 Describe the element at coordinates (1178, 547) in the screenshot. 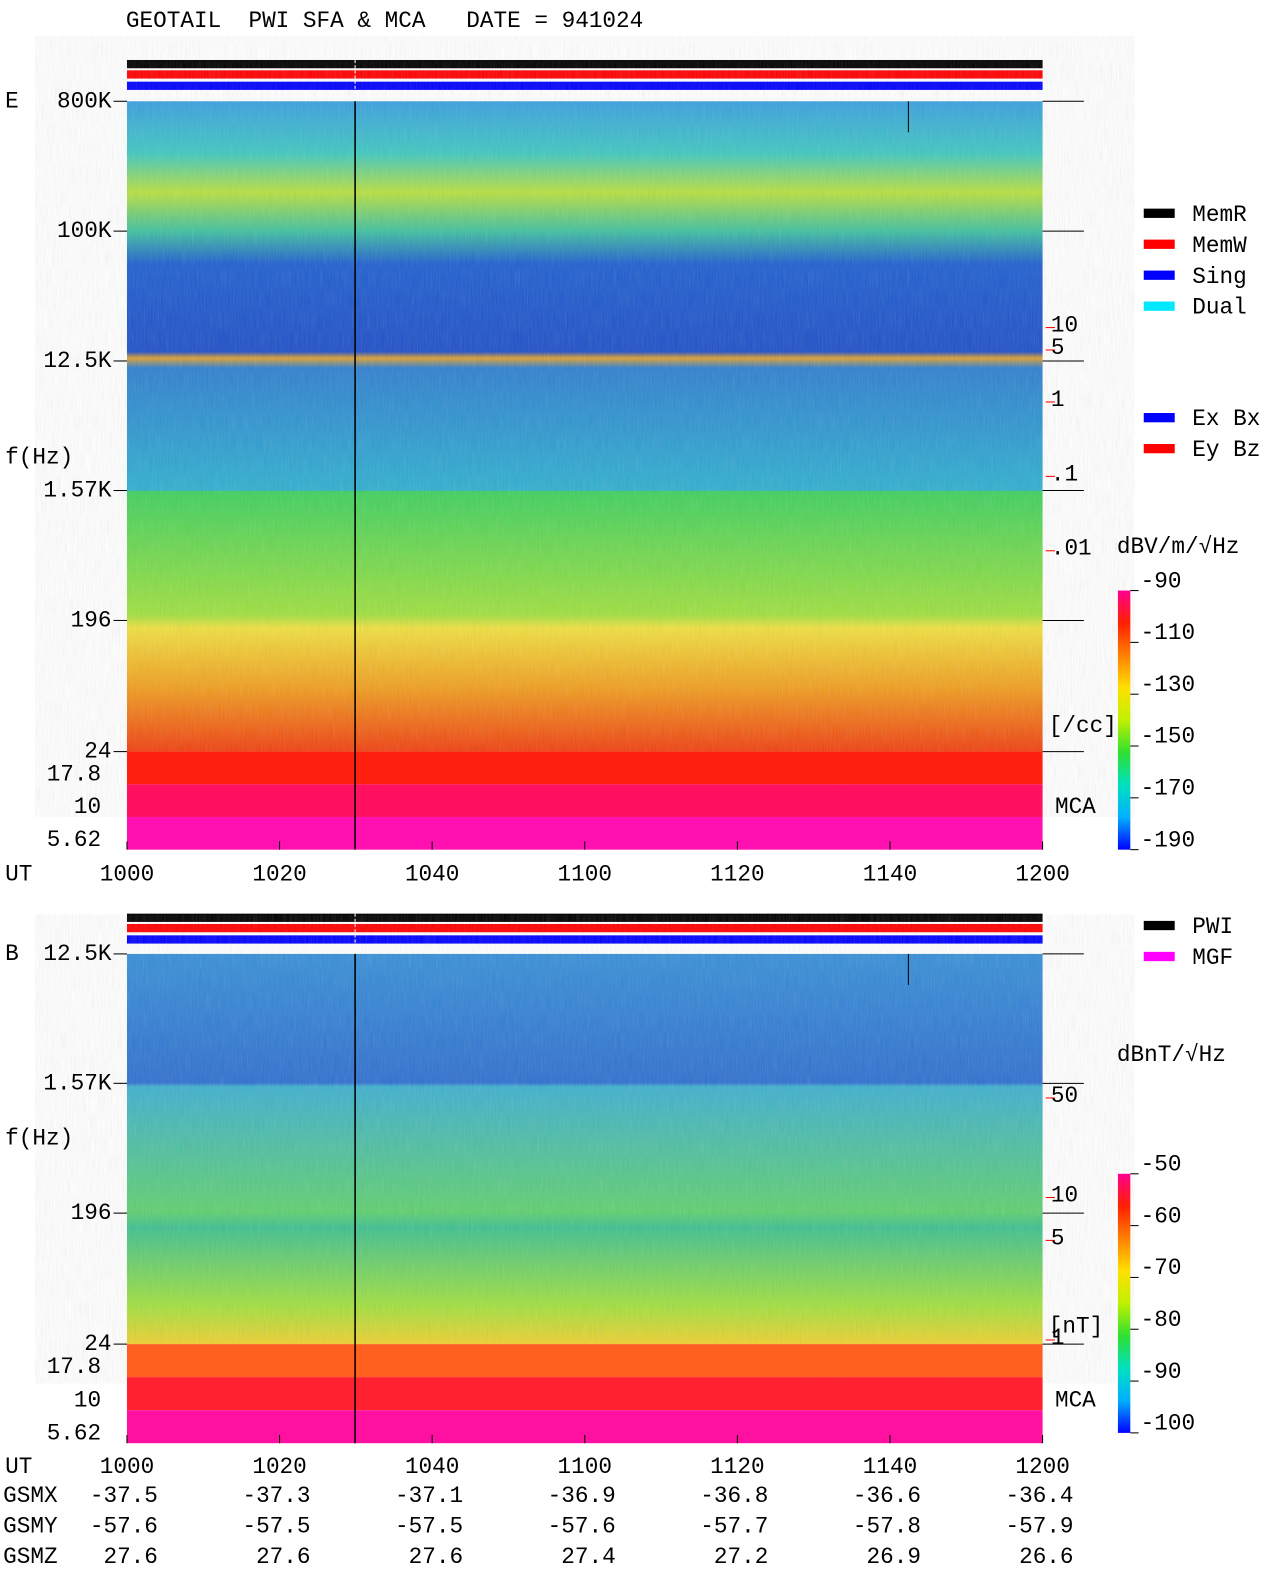

I see `colorbar-label: dBV/m/√Hz` at that location.